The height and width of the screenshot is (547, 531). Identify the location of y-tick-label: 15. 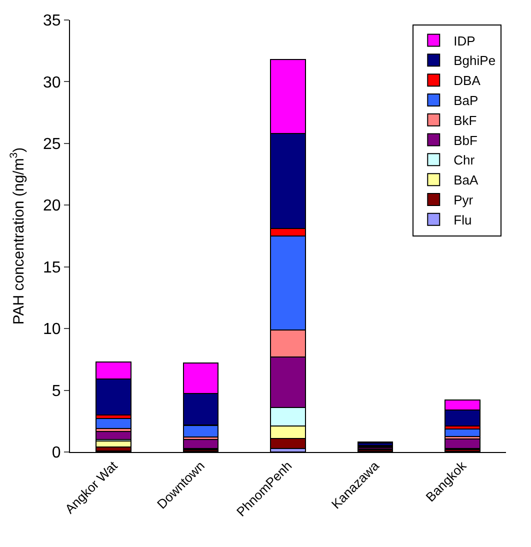
(52, 267).